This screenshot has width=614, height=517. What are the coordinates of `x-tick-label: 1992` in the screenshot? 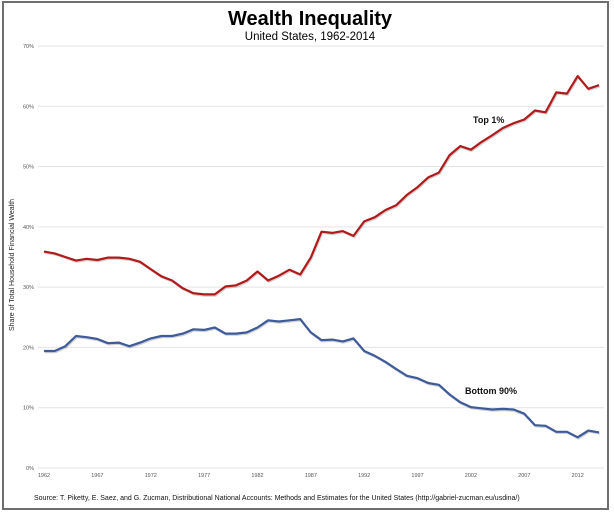 It's located at (364, 476).